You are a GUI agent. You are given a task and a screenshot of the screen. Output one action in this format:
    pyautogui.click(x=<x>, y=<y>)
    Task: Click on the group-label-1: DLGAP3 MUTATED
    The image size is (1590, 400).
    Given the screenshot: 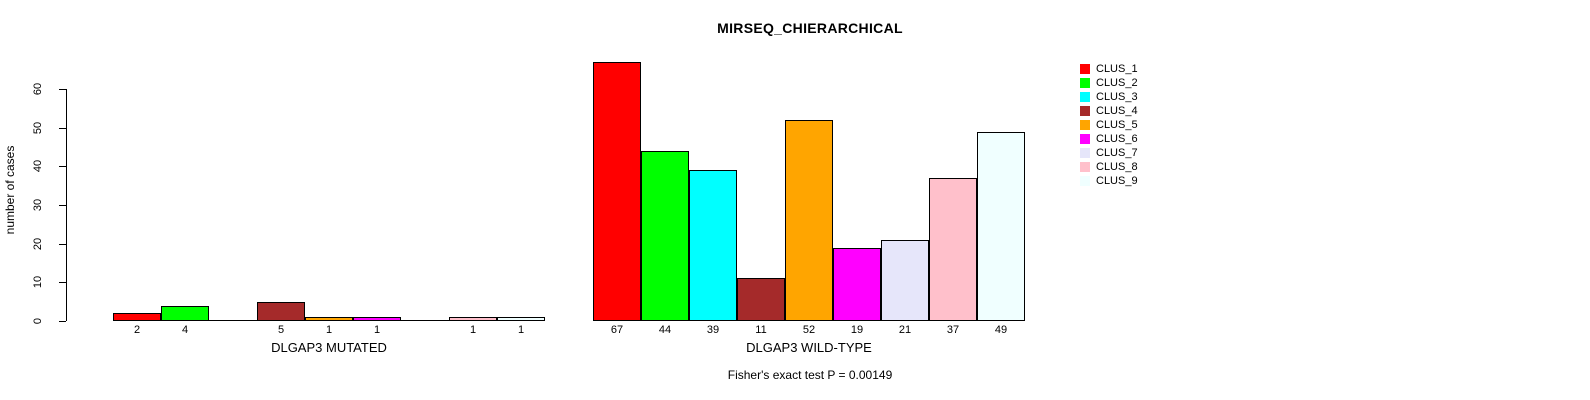 What is the action you would take?
    pyautogui.click(x=329, y=347)
    